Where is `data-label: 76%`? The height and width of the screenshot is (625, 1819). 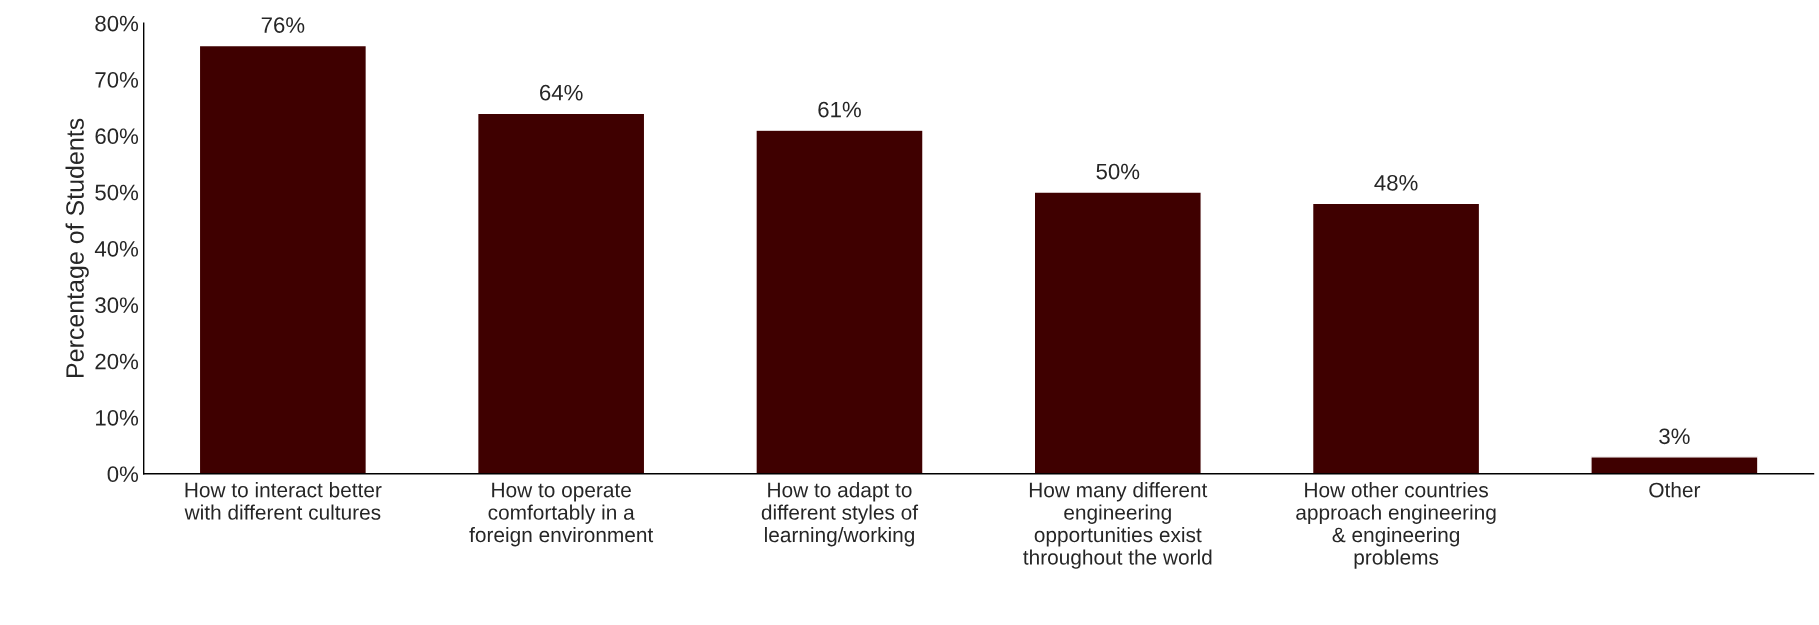
data-label: 76% is located at coordinates (283, 25).